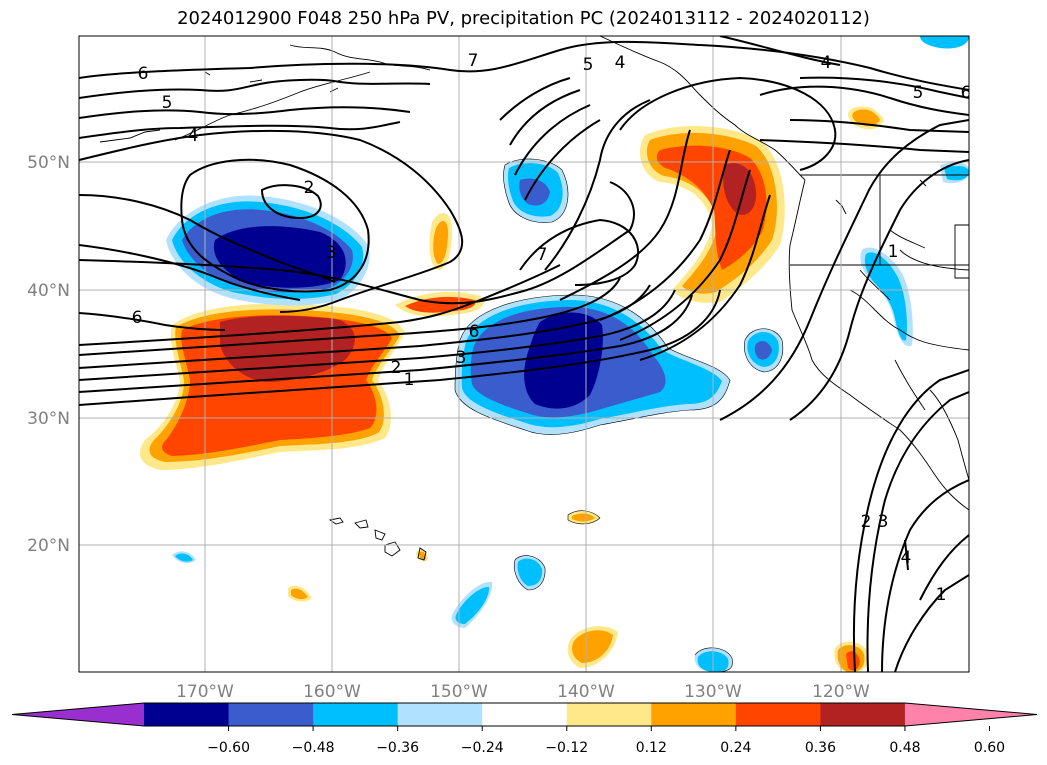  Describe the element at coordinates (332, 692) in the screenshot. I see `lon-label: 160°W` at that location.